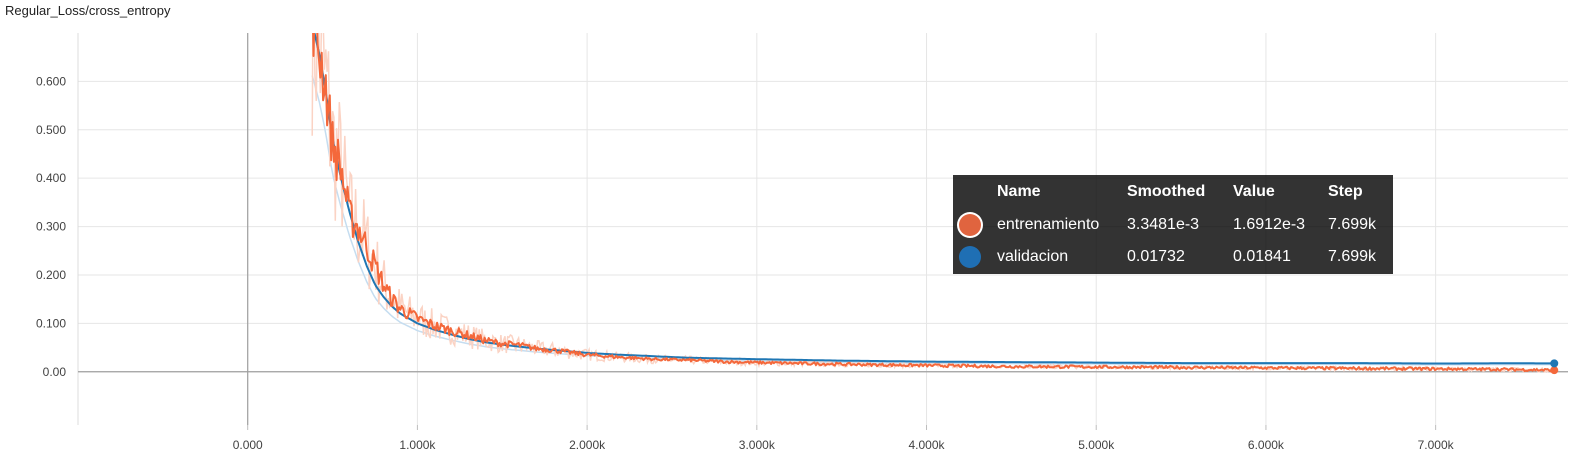  Describe the element at coordinates (51, 275) in the screenshot. I see `y-tick-label: 0.200` at that location.